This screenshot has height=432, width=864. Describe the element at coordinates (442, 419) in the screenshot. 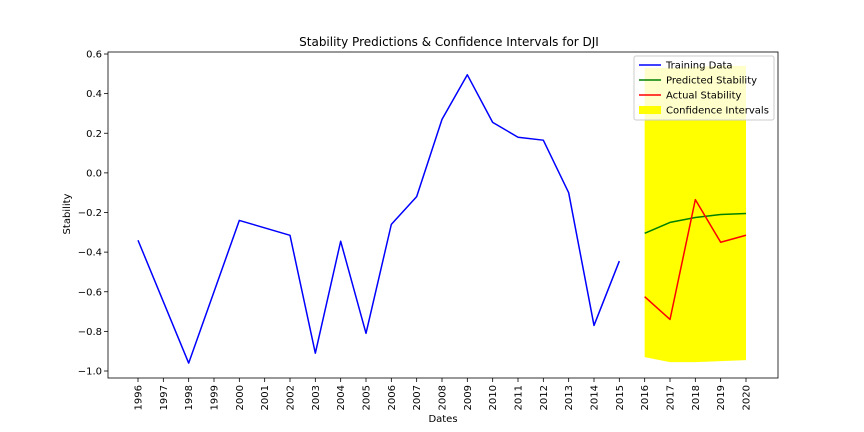

I see `x-axis-label: Dates` at that location.